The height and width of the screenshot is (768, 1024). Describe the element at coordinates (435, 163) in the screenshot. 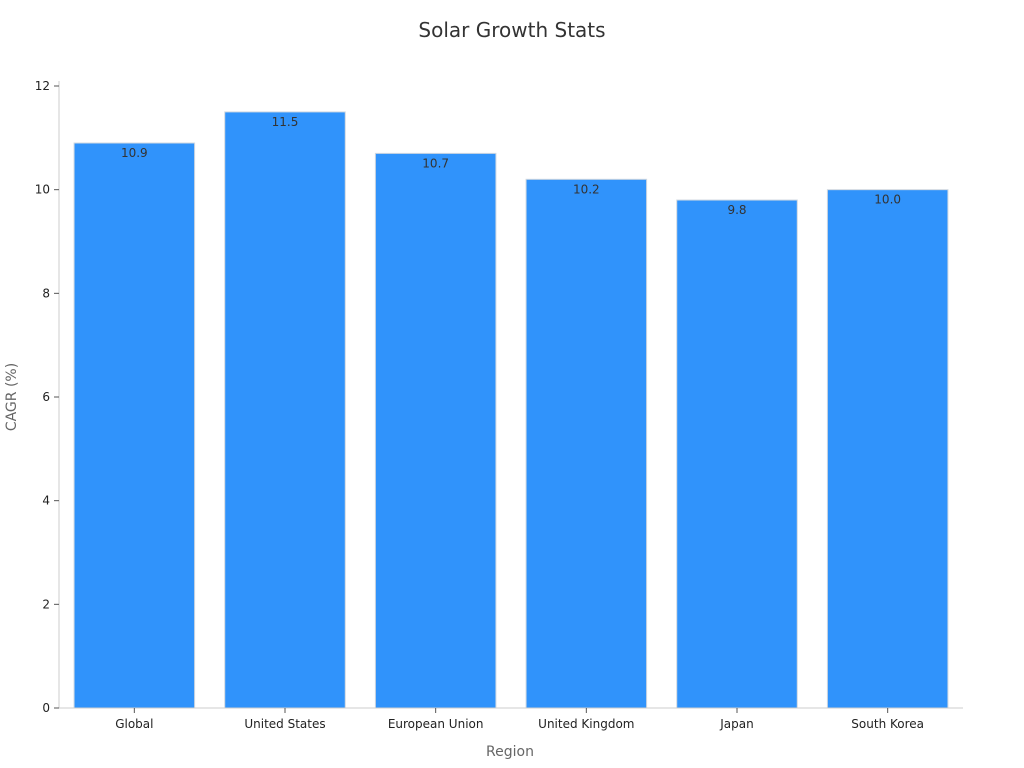

I see `bar-value-label: 10.7` at that location.